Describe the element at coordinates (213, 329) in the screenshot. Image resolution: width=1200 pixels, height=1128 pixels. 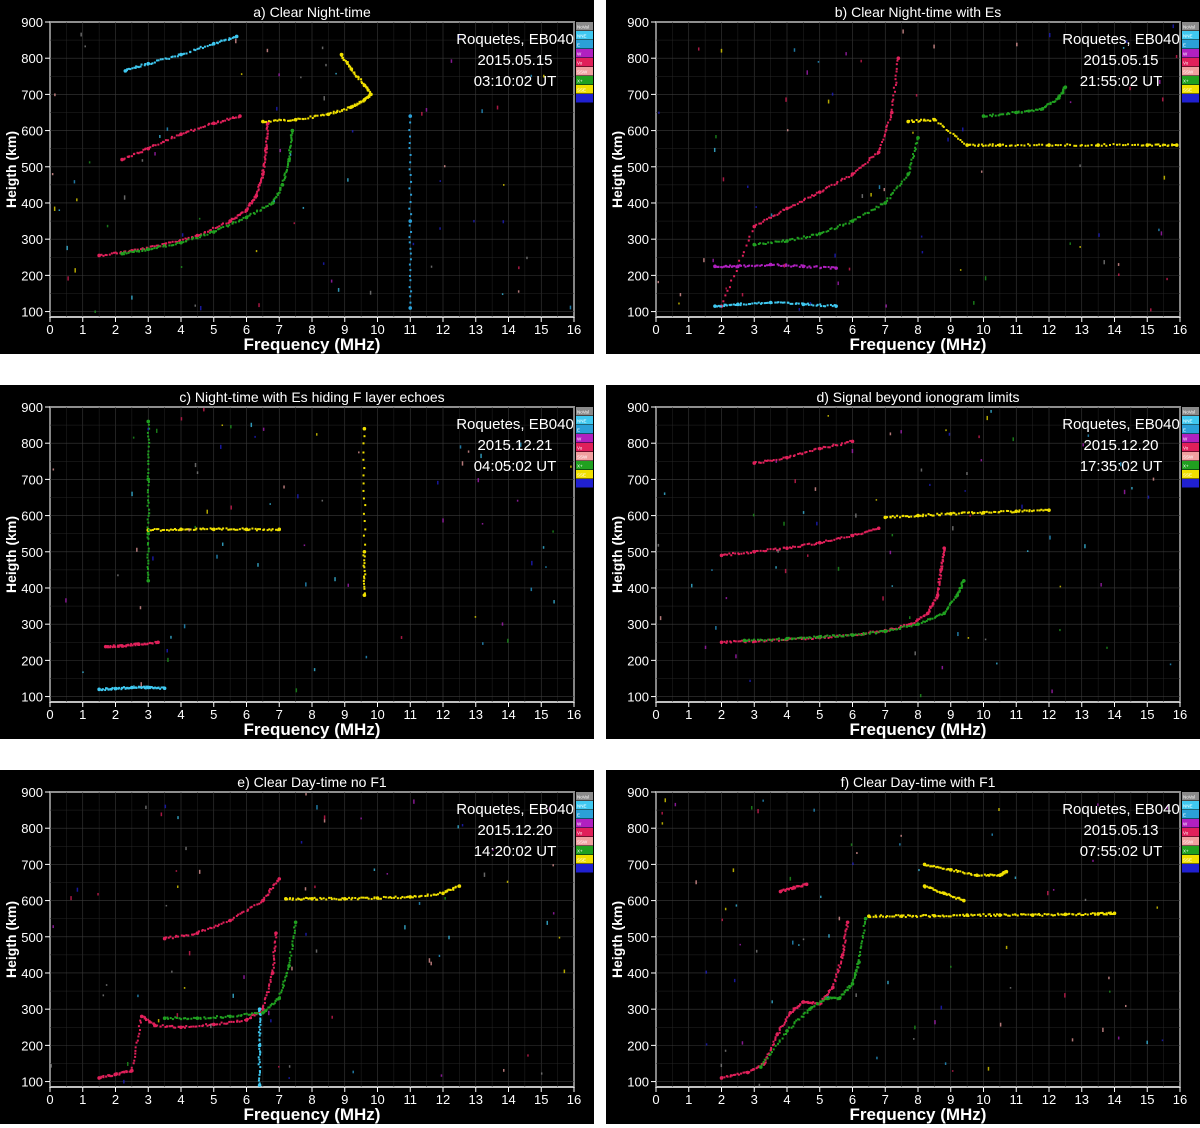
I see `x-tick-label: 5` at that location.